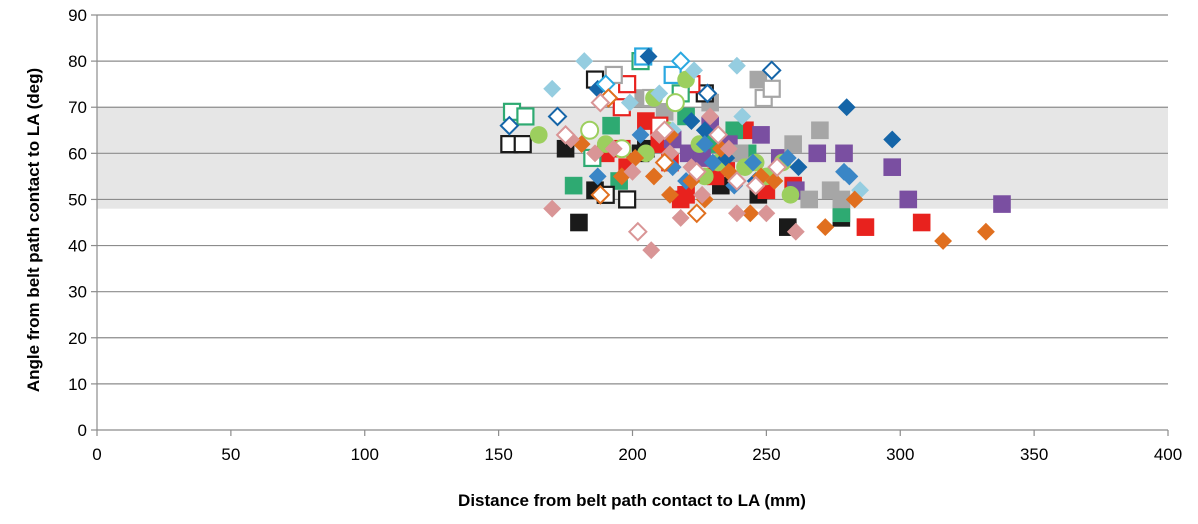 This screenshot has height=524, width=1198. I want to click on y-axis-title: Angle from belt path contact to LA (deg), so click(33, 230).